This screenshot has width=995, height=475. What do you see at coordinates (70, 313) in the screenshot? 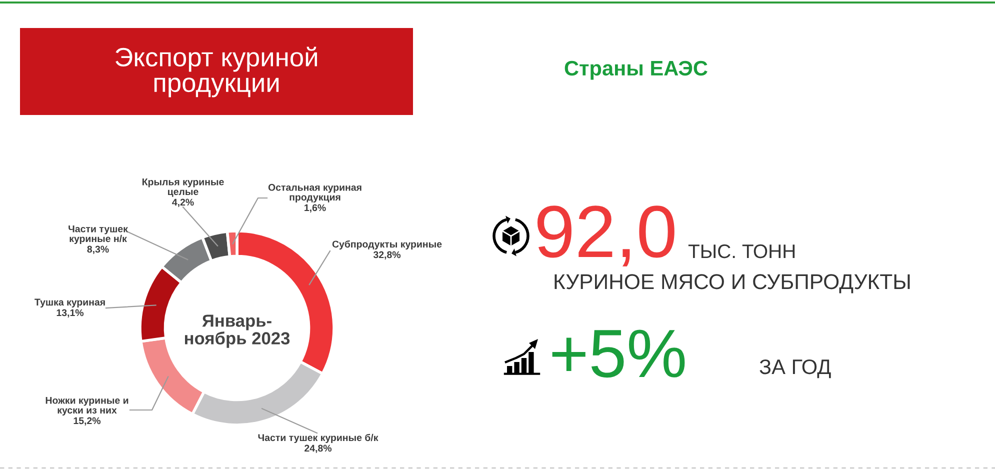
I see `data-label: 13,1%` at bounding box center [70, 313].